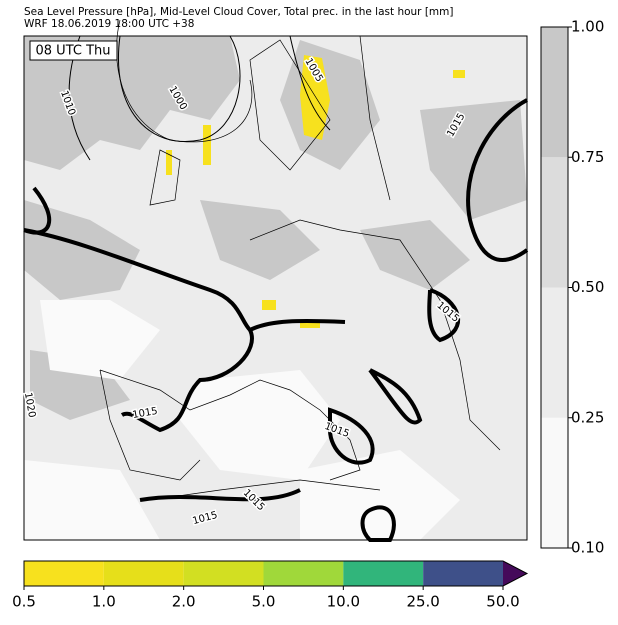  What do you see at coordinates (104, 602) in the screenshot?
I see `tick-label: 1.0` at bounding box center [104, 602].